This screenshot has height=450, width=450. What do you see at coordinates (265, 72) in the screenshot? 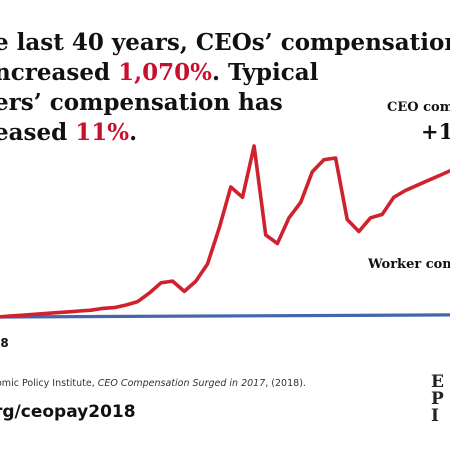
I see `headline-line-2-end: . Typical` at bounding box center [265, 72].